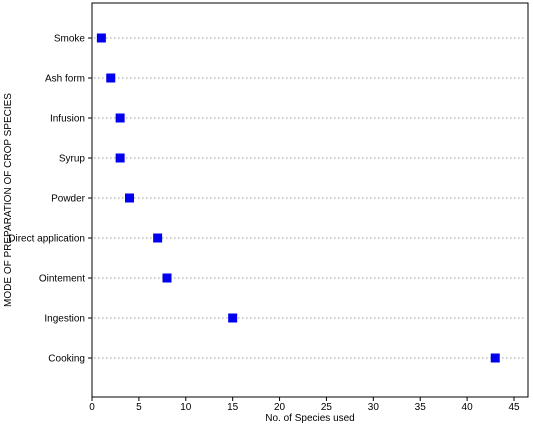 This screenshot has width=533, height=426. Describe the element at coordinates (186, 407) in the screenshot. I see `x-tick-label: 10` at that location.